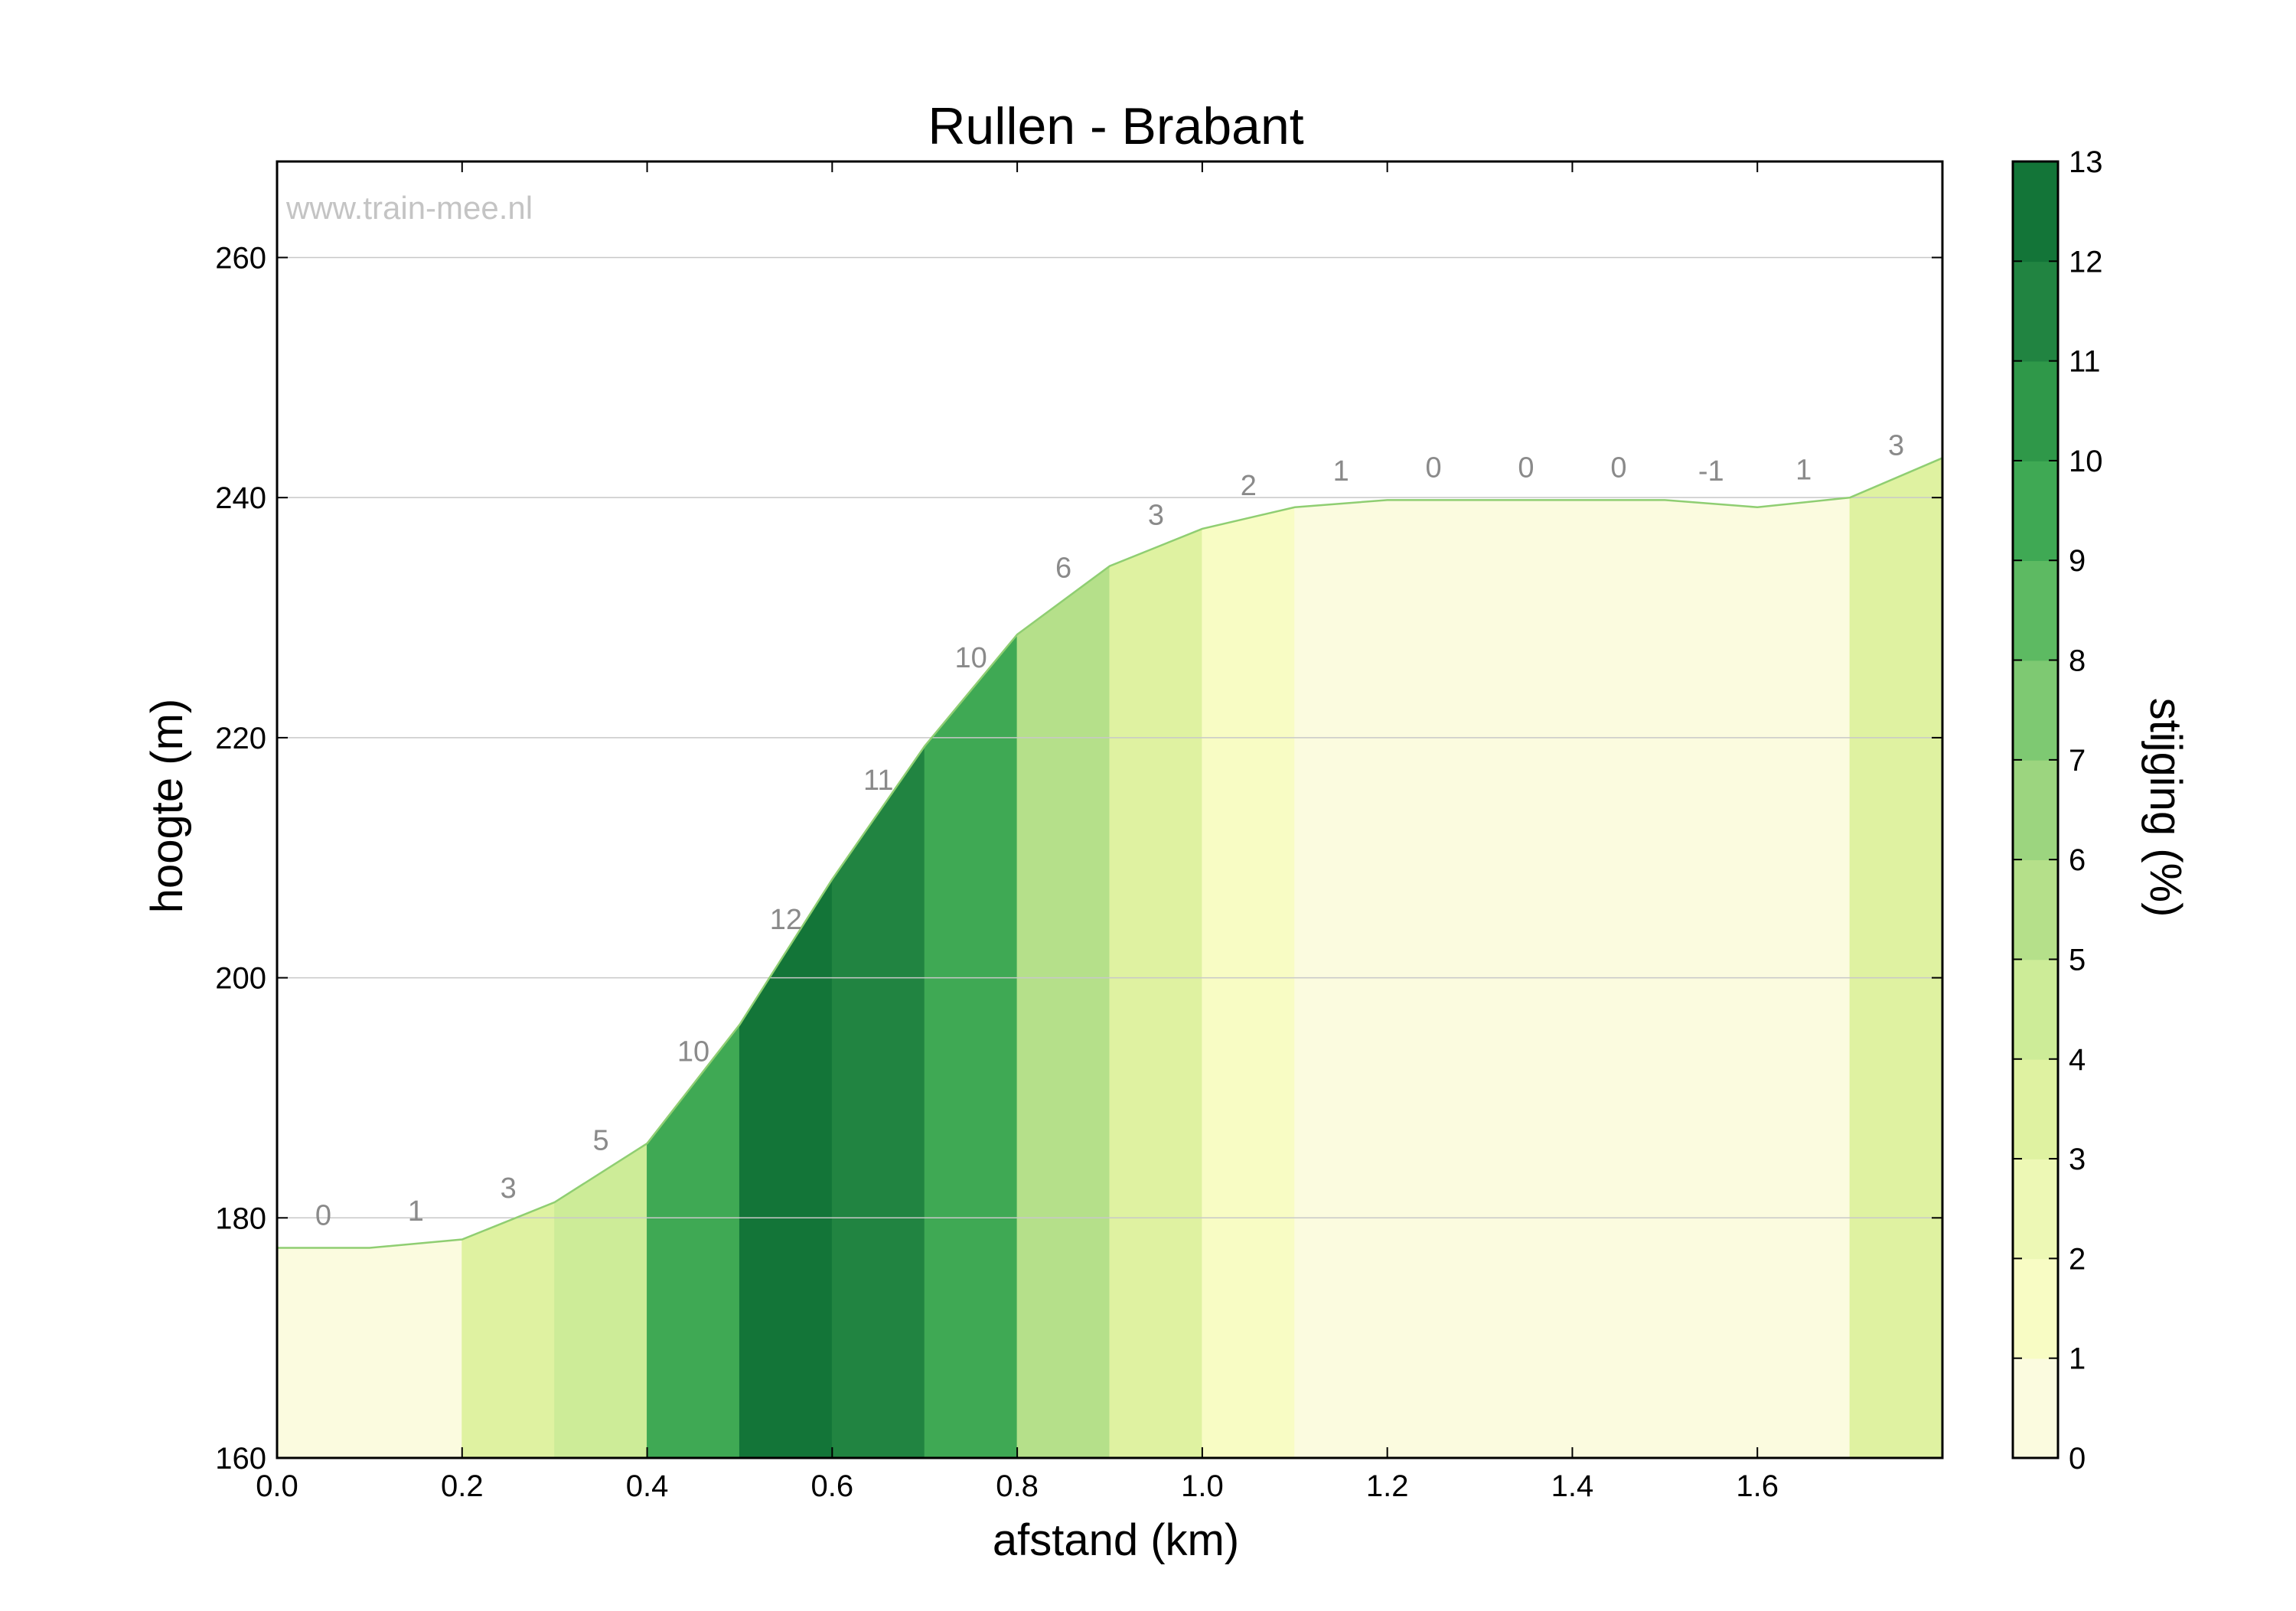 This screenshot has height=1611, width=2296. What do you see at coordinates (1249, 486) in the screenshot?
I see `gradient-label: 2` at bounding box center [1249, 486].